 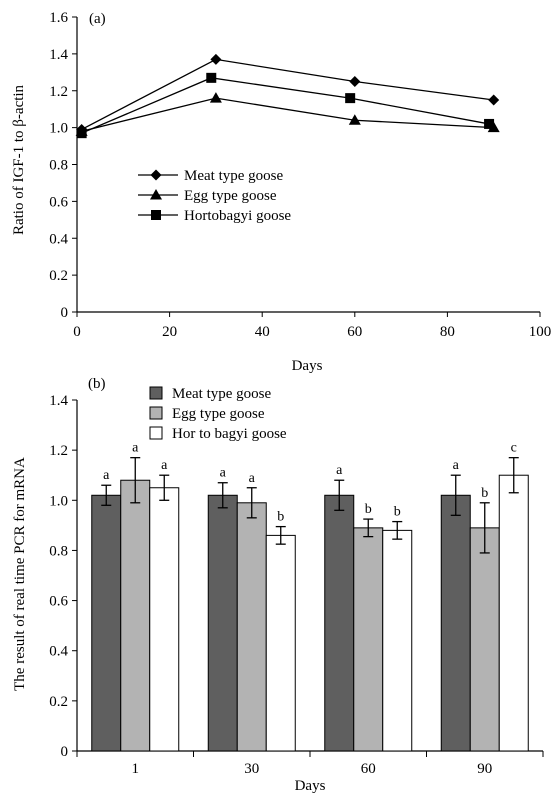 What do you see at coordinates (58, 401) in the screenshot?
I see `panel-b-y-tick-label: 1.4` at bounding box center [58, 401].